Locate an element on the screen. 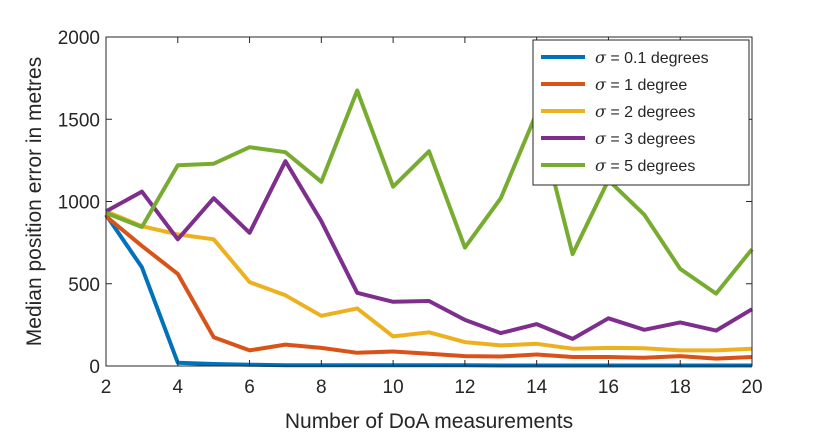 Image resolution: width=830 pixels, height=438 pixels. legend-item: σ = 5 degrees is located at coordinates (618, 165).